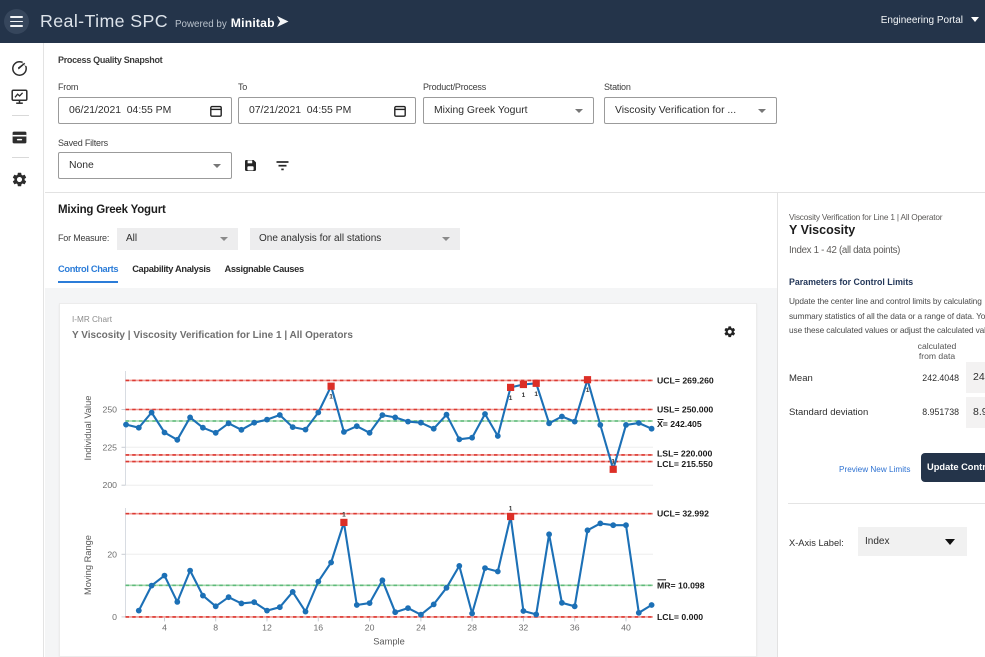 This screenshot has width=985, height=657. What do you see at coordinates (575, 627) in the screenshot?
I see `svg-text: 36` at bounding box center [575, 627].